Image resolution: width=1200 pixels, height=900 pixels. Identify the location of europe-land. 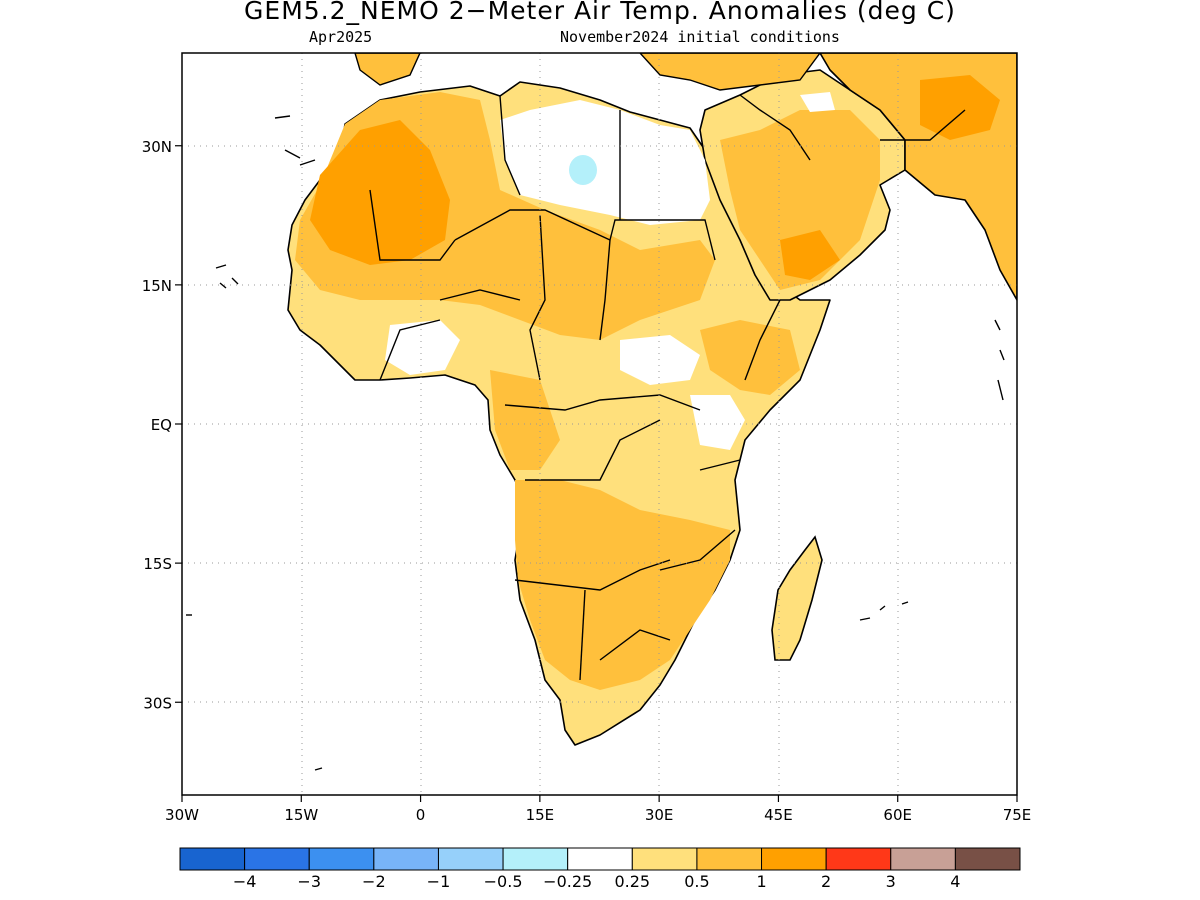
(387, 69).